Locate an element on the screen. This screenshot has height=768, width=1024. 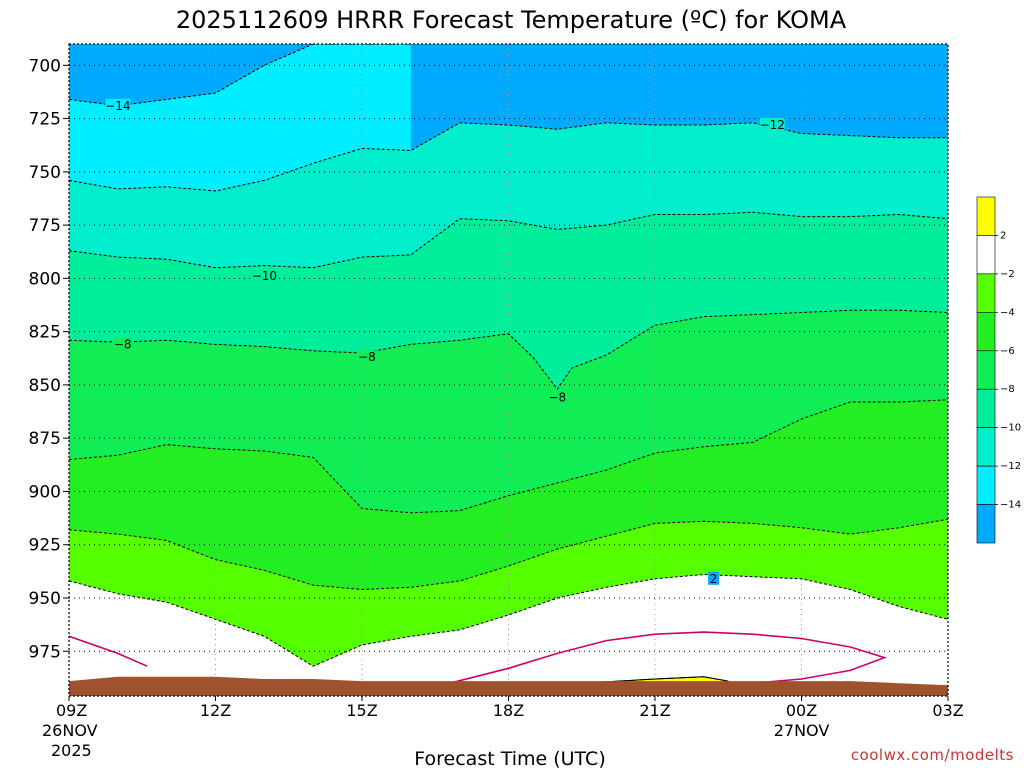
x-date-label: 26NOV is located at coordinates (70, 730).